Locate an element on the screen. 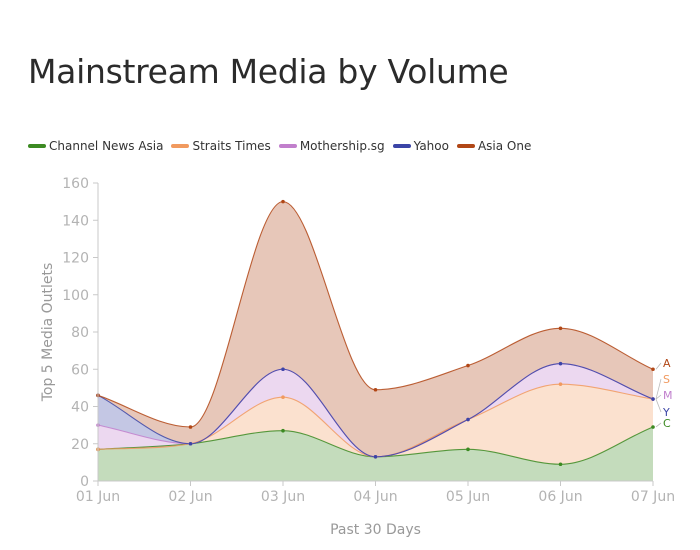 The image size is (700, 550). x-tick-label: 01 Jun is located at coordinates (98, 497).